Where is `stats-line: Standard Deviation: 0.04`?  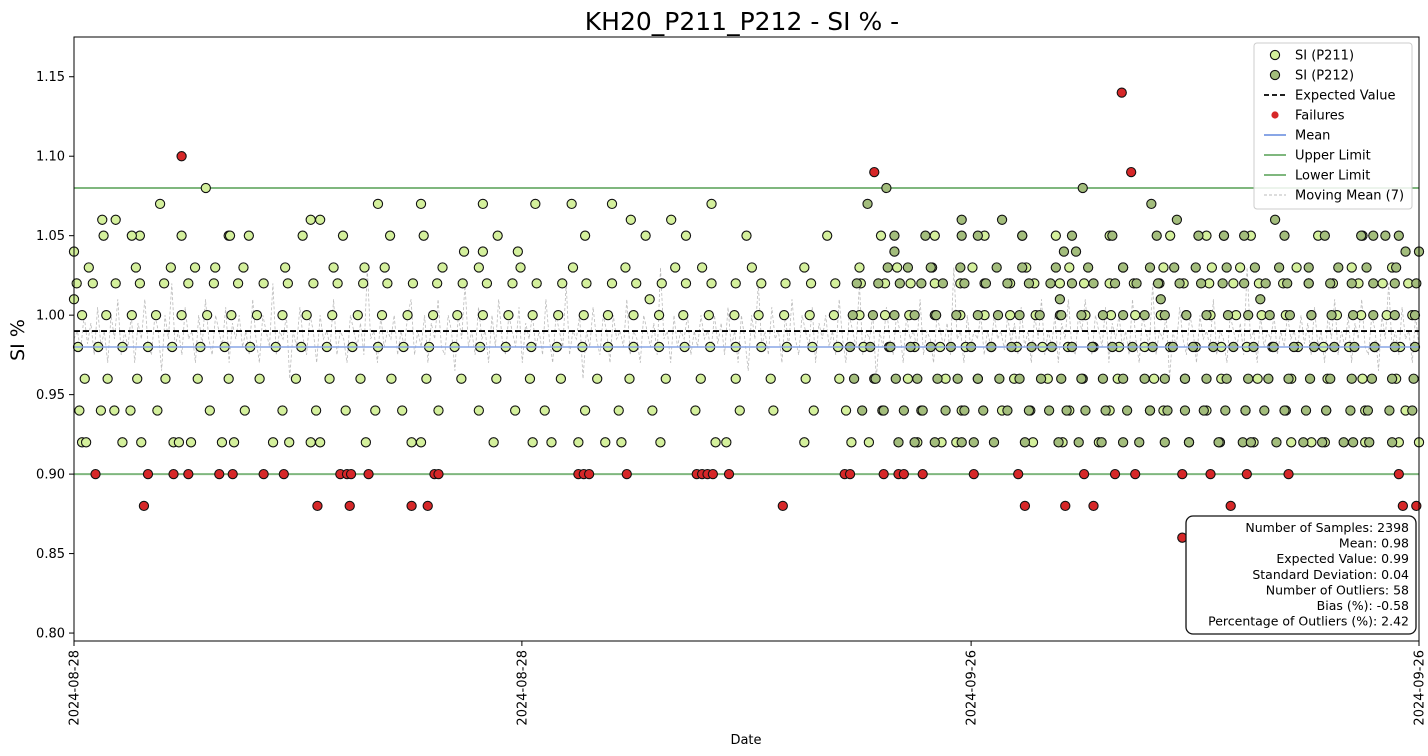 stats-line: Standard Deviation: 0.04 is located at coordinates (1330, 574).